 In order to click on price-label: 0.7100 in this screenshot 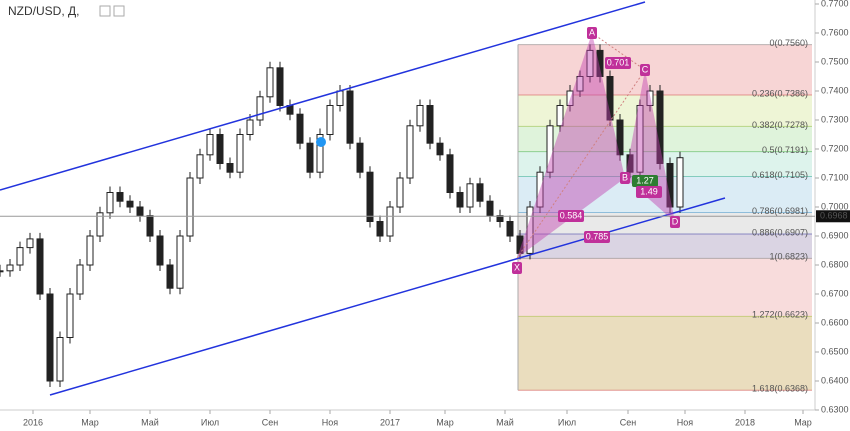, I will do `click(835, 177)`.